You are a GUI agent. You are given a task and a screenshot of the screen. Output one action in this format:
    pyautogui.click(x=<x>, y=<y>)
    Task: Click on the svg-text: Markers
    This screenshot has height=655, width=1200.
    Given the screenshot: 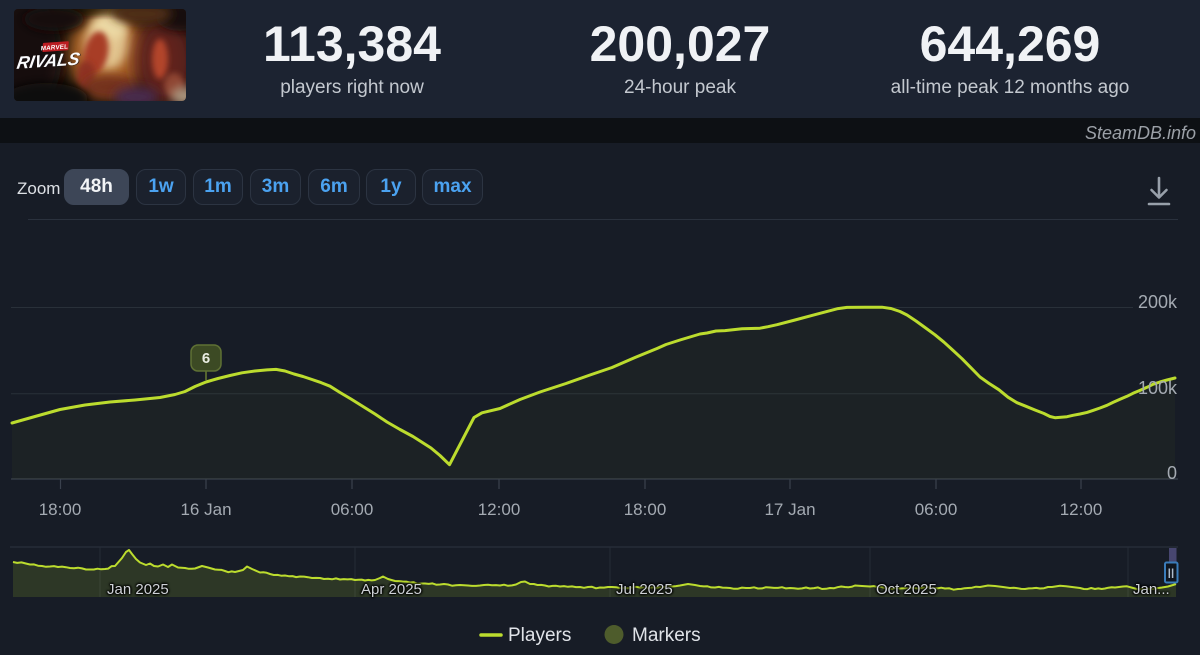 What is the action you would take?
    pyautogui.click(x=666, y=635)
    